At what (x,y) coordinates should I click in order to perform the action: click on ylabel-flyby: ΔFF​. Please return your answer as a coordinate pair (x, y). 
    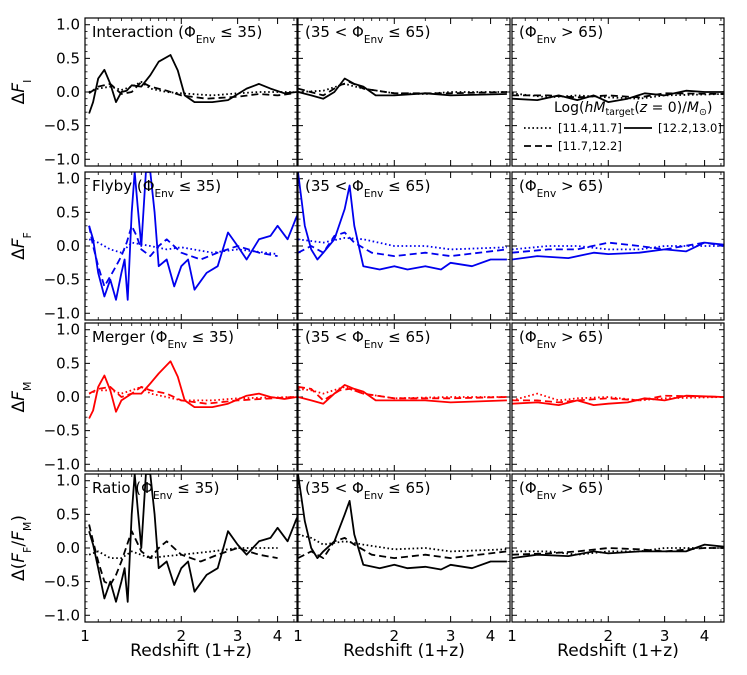
    Looking at the image, I should click on (21, 246).